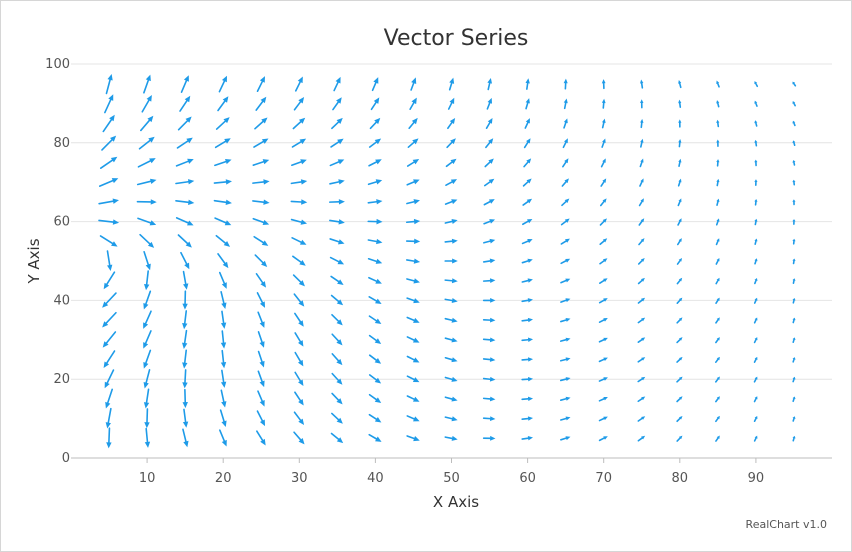 This screenshot has height=552, width=852. I want to click on x-tick-label: 10, so click(147, 478).